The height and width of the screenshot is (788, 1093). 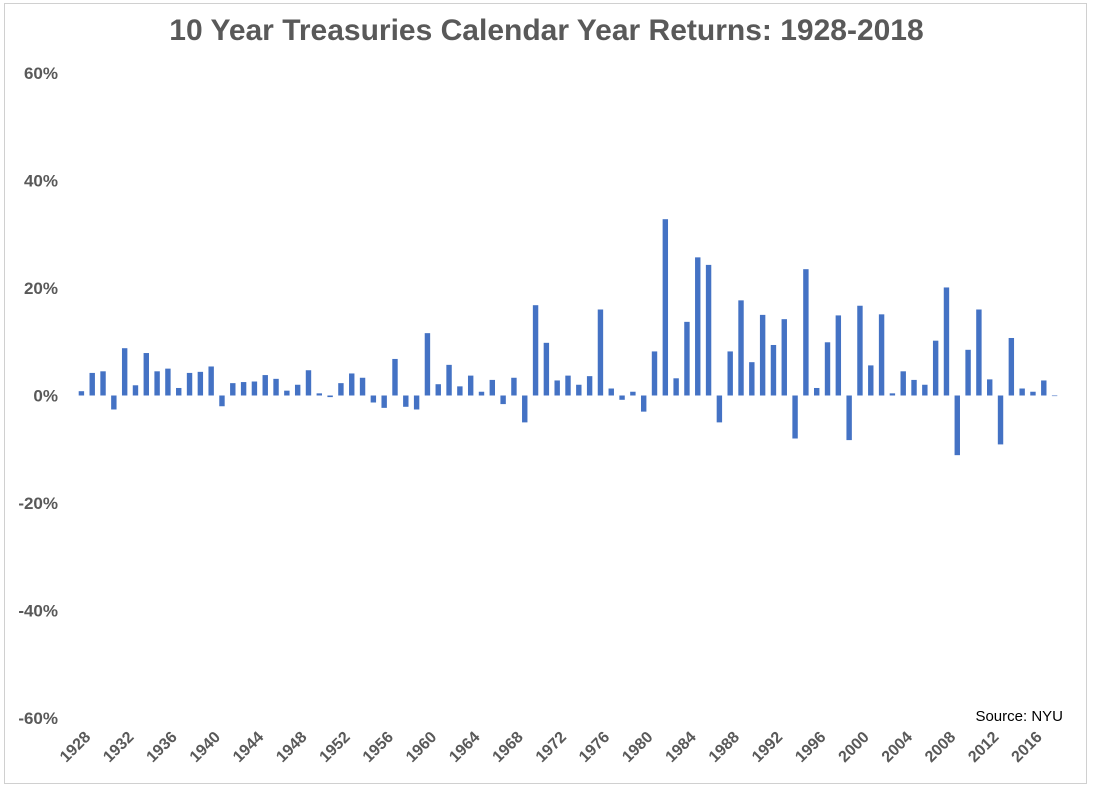 What do you see at coordinates (741, 348) in the screenshot?
I see `bar-1989` at bounding box center [741, 348].